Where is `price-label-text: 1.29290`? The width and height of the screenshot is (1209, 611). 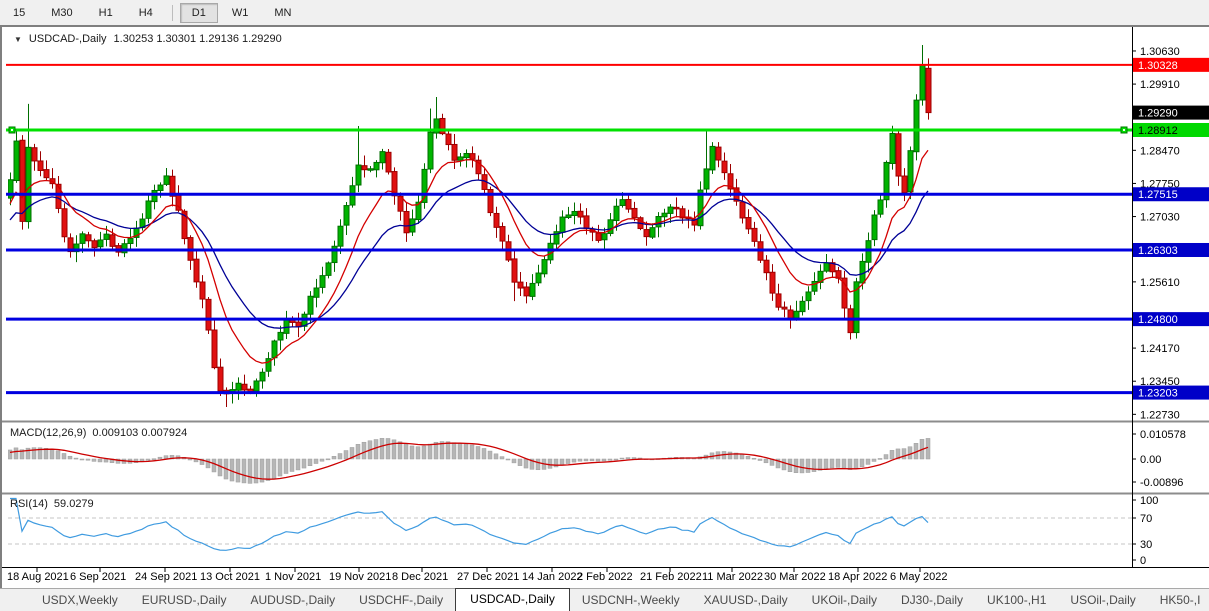 price-label-text: 1.29290 is located at coordinates (1158, 114).